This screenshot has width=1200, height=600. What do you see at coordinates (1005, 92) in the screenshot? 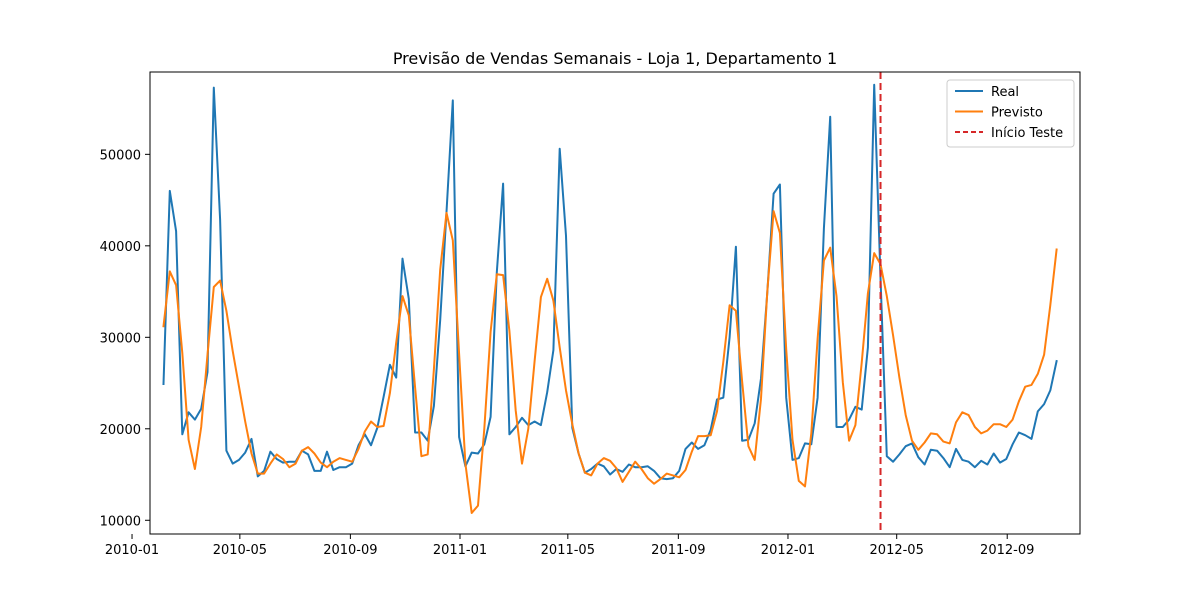
I see `legend-label: Real` at bounding box center [1005, 92].